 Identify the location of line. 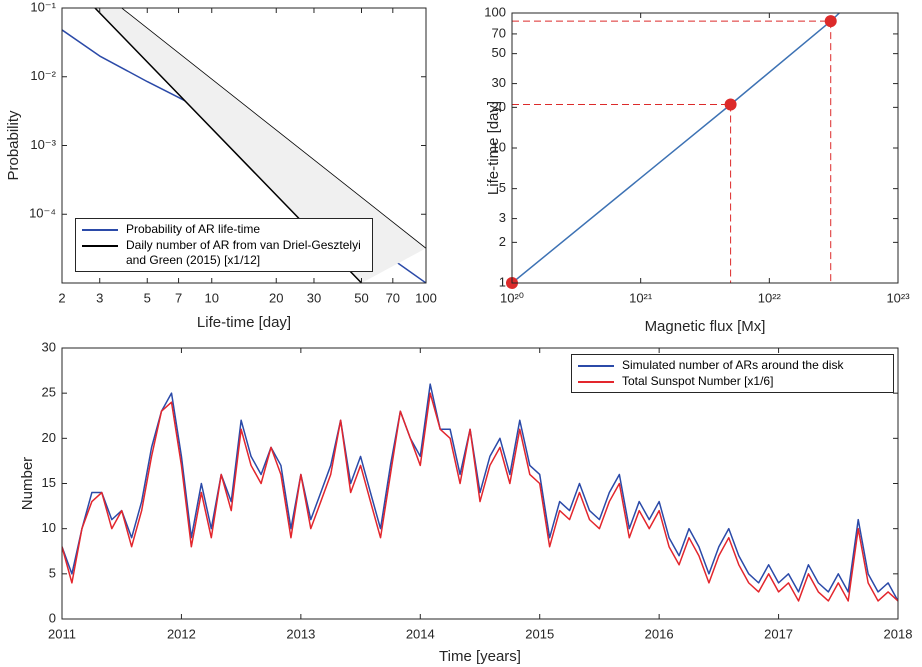
(676, 148).